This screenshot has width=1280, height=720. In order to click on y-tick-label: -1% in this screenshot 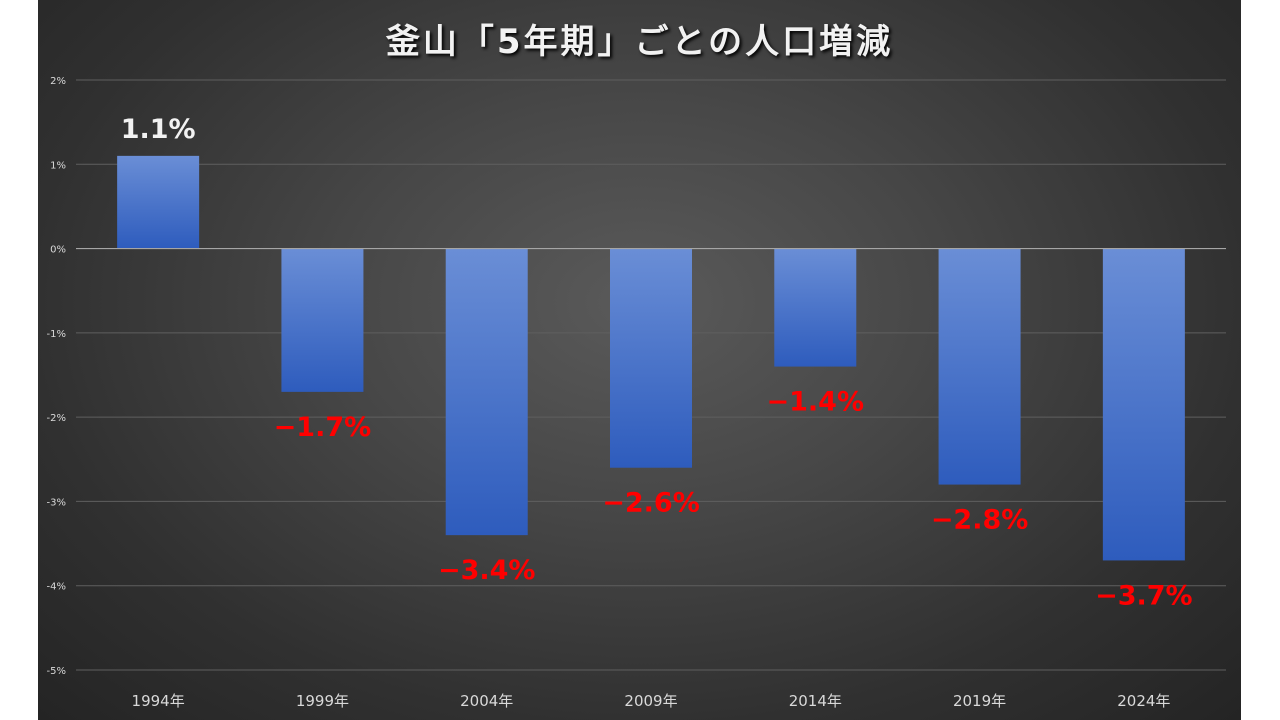, I will do `click(56, 334)`.